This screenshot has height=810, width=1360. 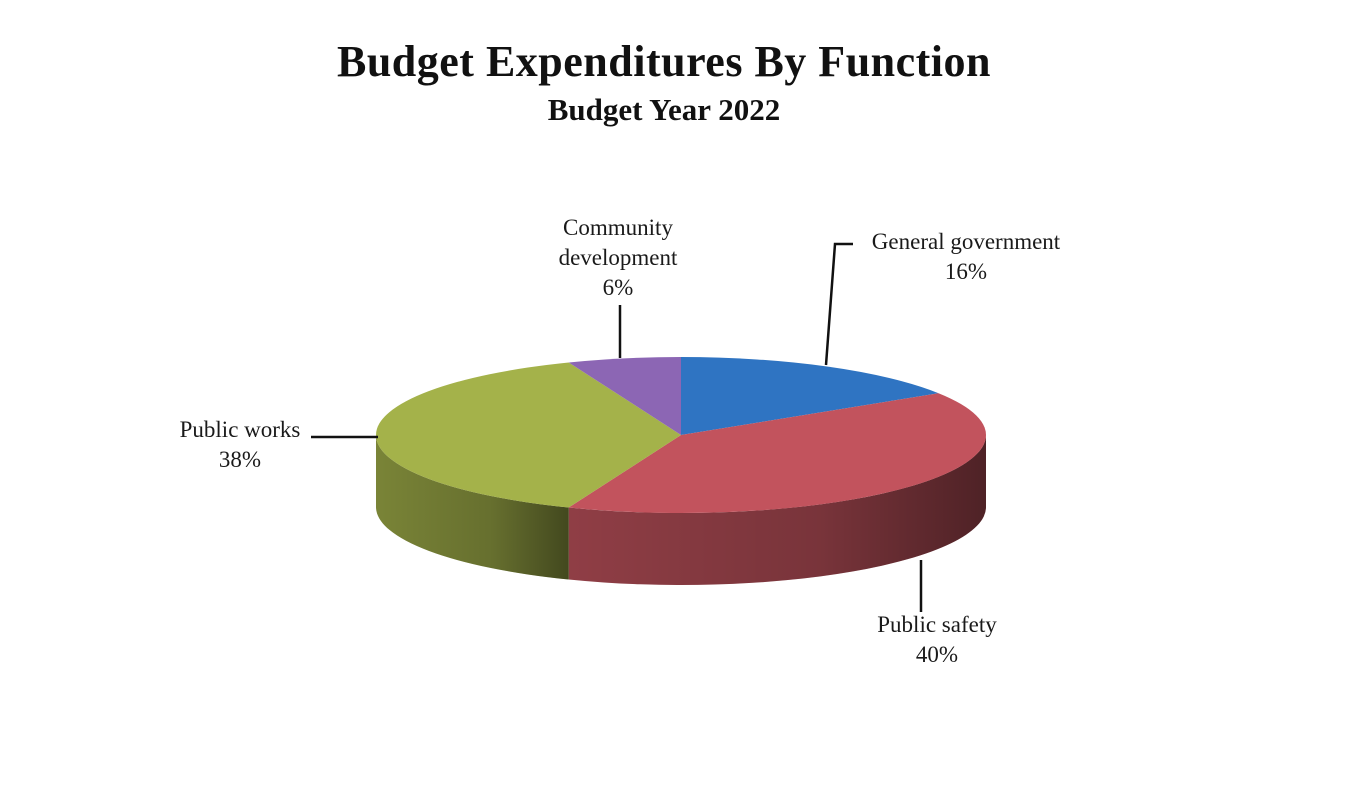 I want to click on slice-label-general-government: General government 16%, so click(x=966, y=257).